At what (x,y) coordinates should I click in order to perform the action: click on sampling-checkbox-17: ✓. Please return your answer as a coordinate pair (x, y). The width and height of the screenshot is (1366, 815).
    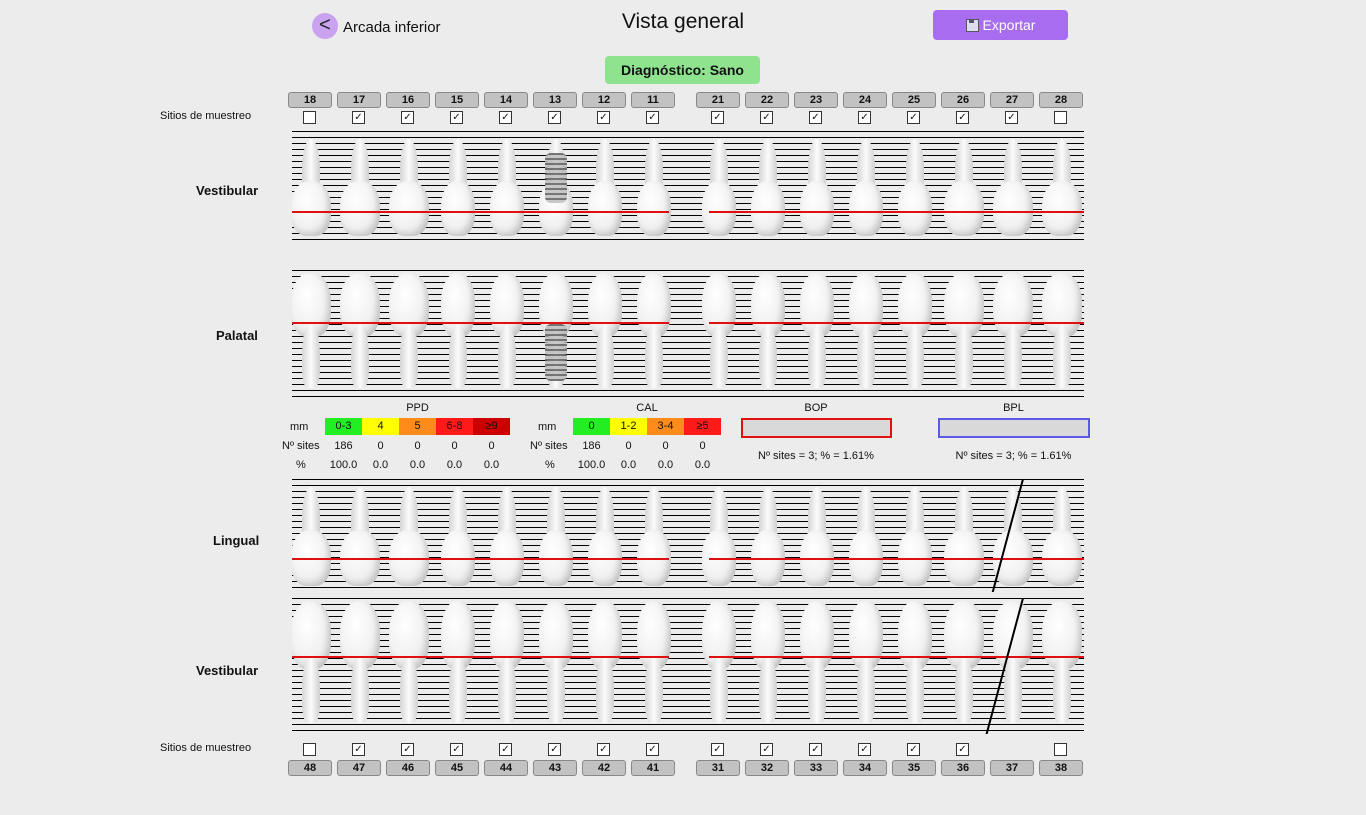
    Looking at the image, I should click on (358, 117).